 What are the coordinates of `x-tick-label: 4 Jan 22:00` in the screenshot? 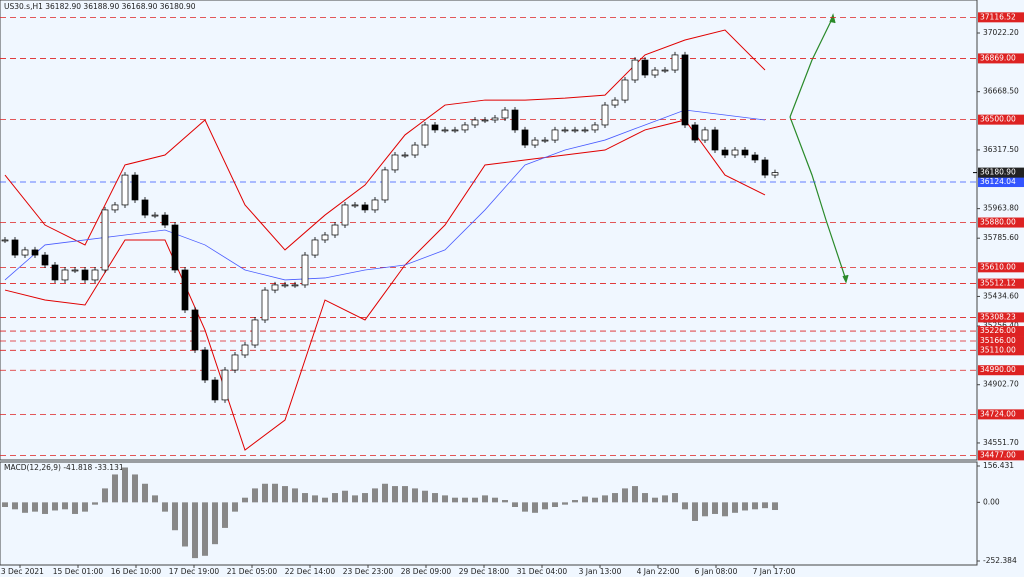 It's located at (658, 571).